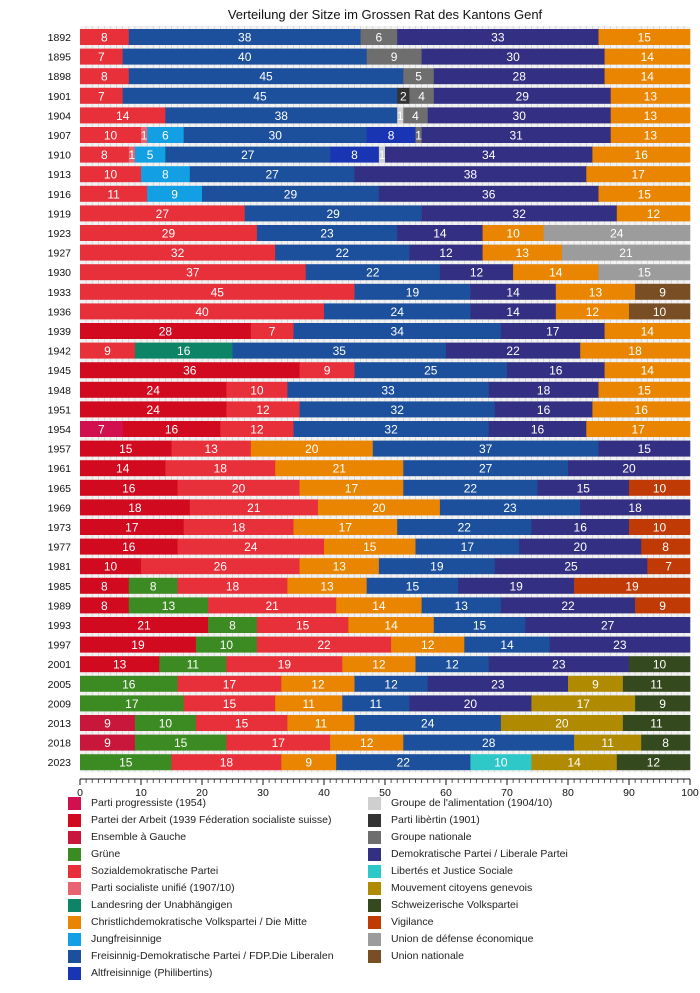 Image resolution: width=700 pixels, height=993 pixels. What do you see at coordinates (460, 803) in the screenshot?
I see `legend-item-ali: Groupe de l'alimentation (1904/10)` at bounding box center [460, 803].